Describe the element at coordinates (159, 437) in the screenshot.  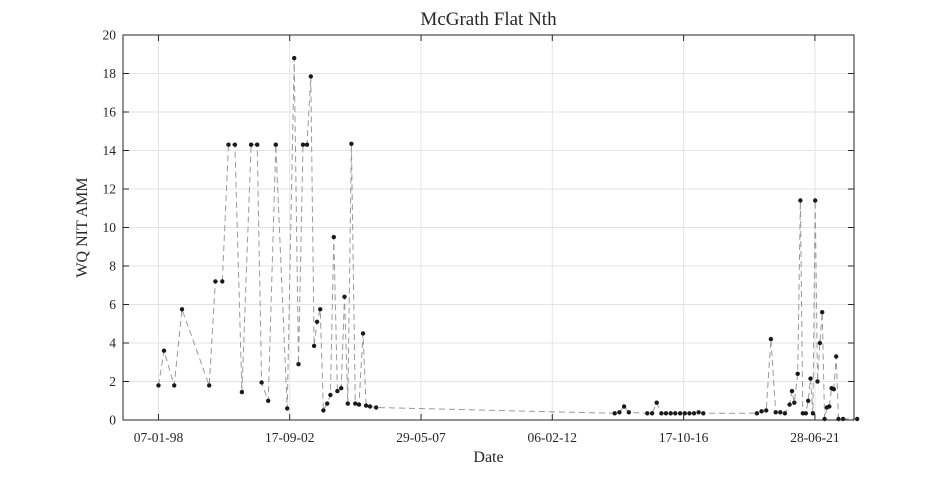
I see `x-tick-label: 07-01-98` at that location.